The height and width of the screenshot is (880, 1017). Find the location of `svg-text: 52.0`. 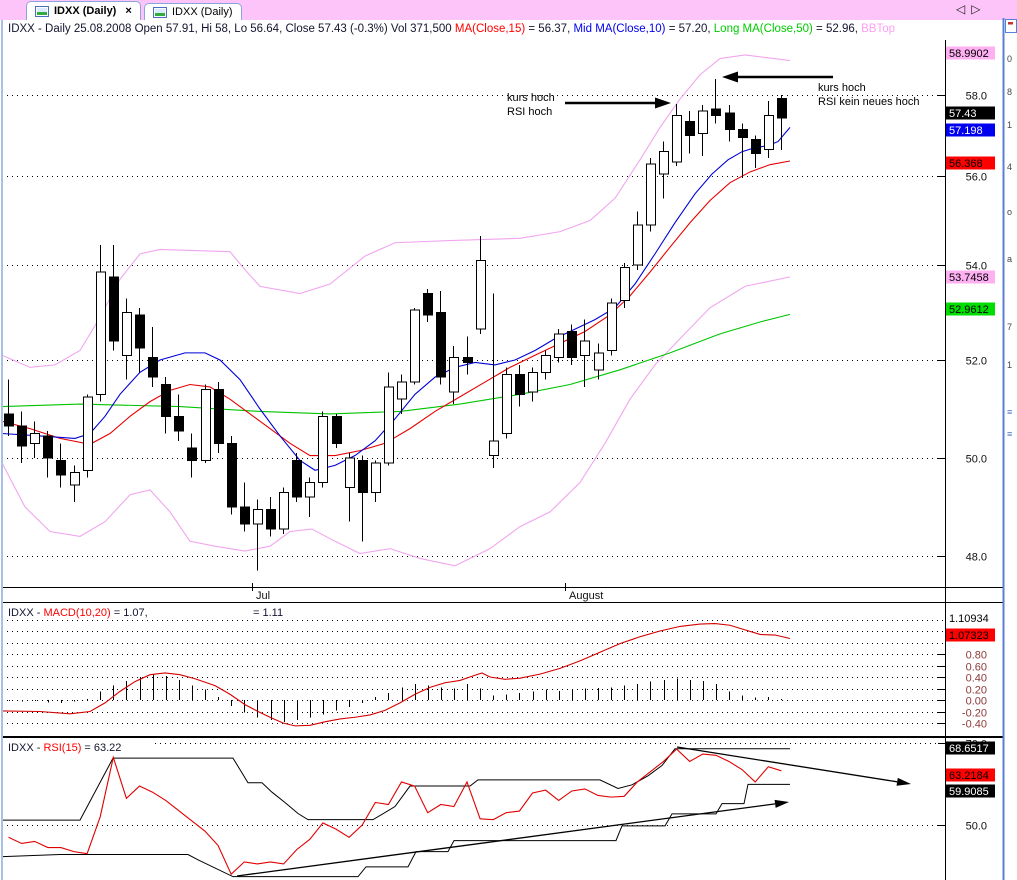

svg-text: 52.0 is located at coordinates (976, 362).